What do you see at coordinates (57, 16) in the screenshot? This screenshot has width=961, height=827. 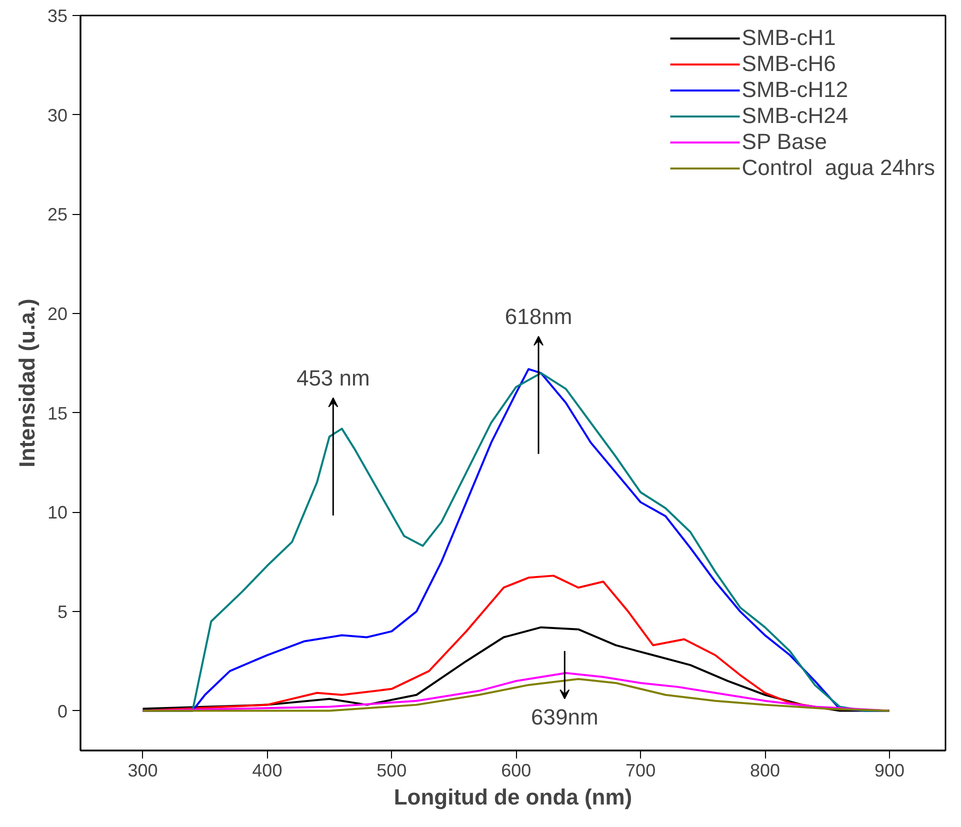 I see `y-tick-label: 35` at bounding box center [57, 16].